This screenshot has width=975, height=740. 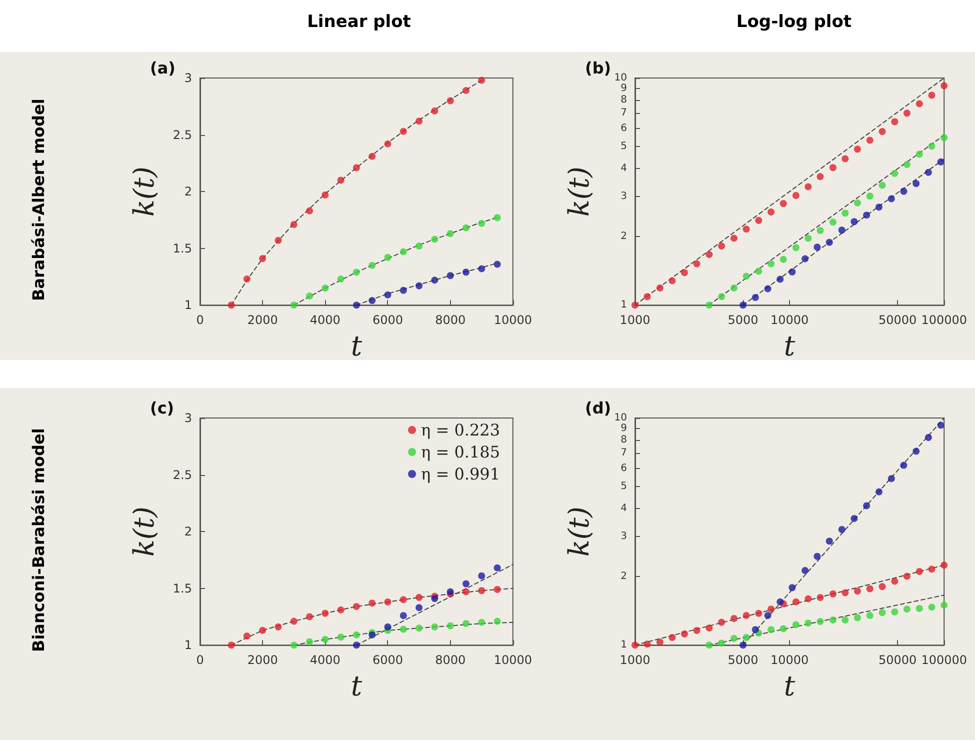 What do you see at coordinates (598, 68) in the screenshot?
I see `chart-title: (b)` at bounding box center [598, 68].